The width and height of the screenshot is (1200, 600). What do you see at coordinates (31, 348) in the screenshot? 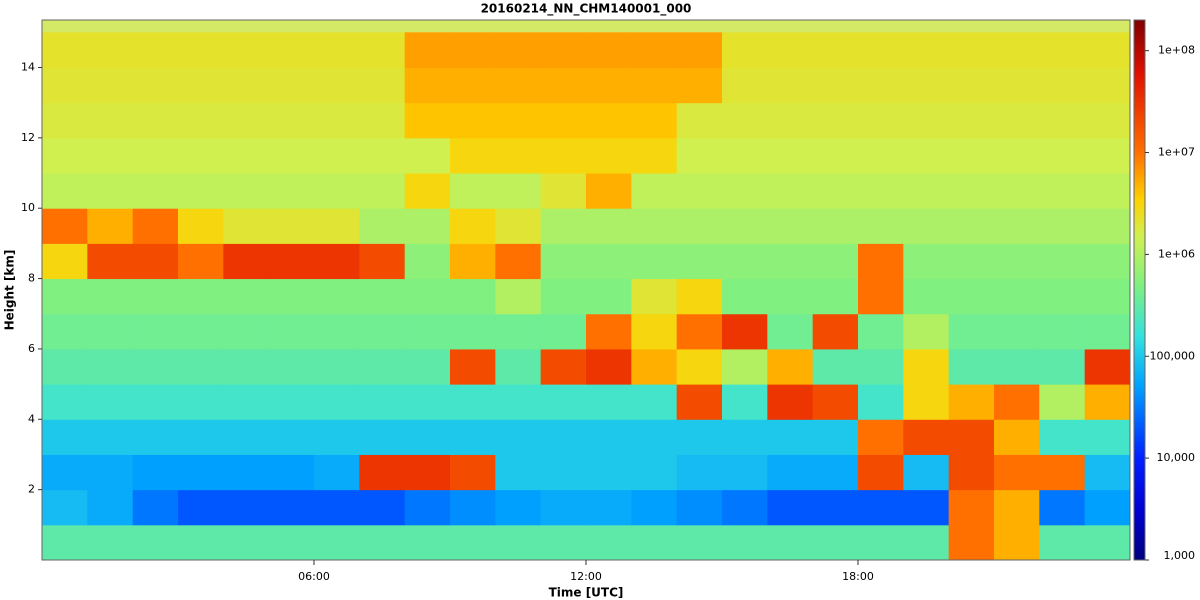
I see `y-tick-label: 6` at bounding box center [31, 348].